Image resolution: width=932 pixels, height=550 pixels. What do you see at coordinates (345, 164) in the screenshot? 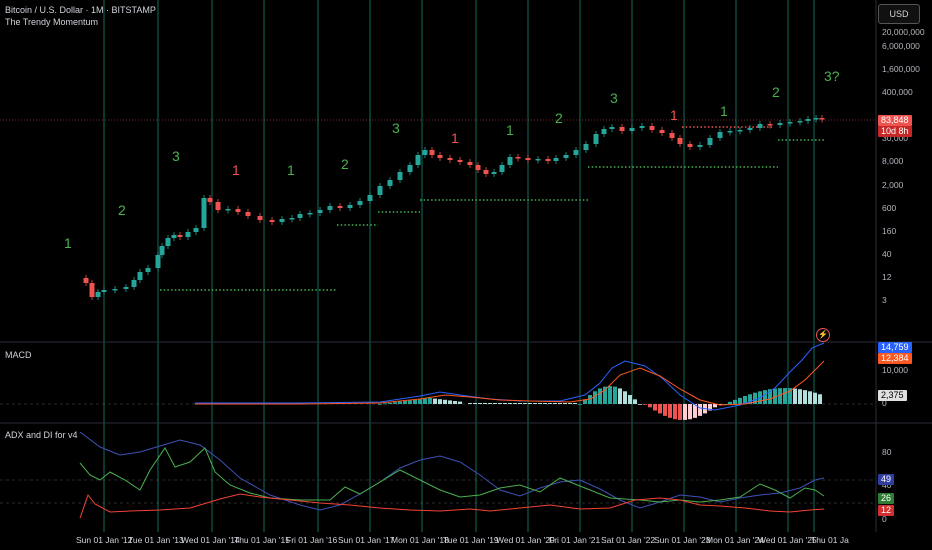
I see `wave-count-label: 2` at bounding box center [345, 164].